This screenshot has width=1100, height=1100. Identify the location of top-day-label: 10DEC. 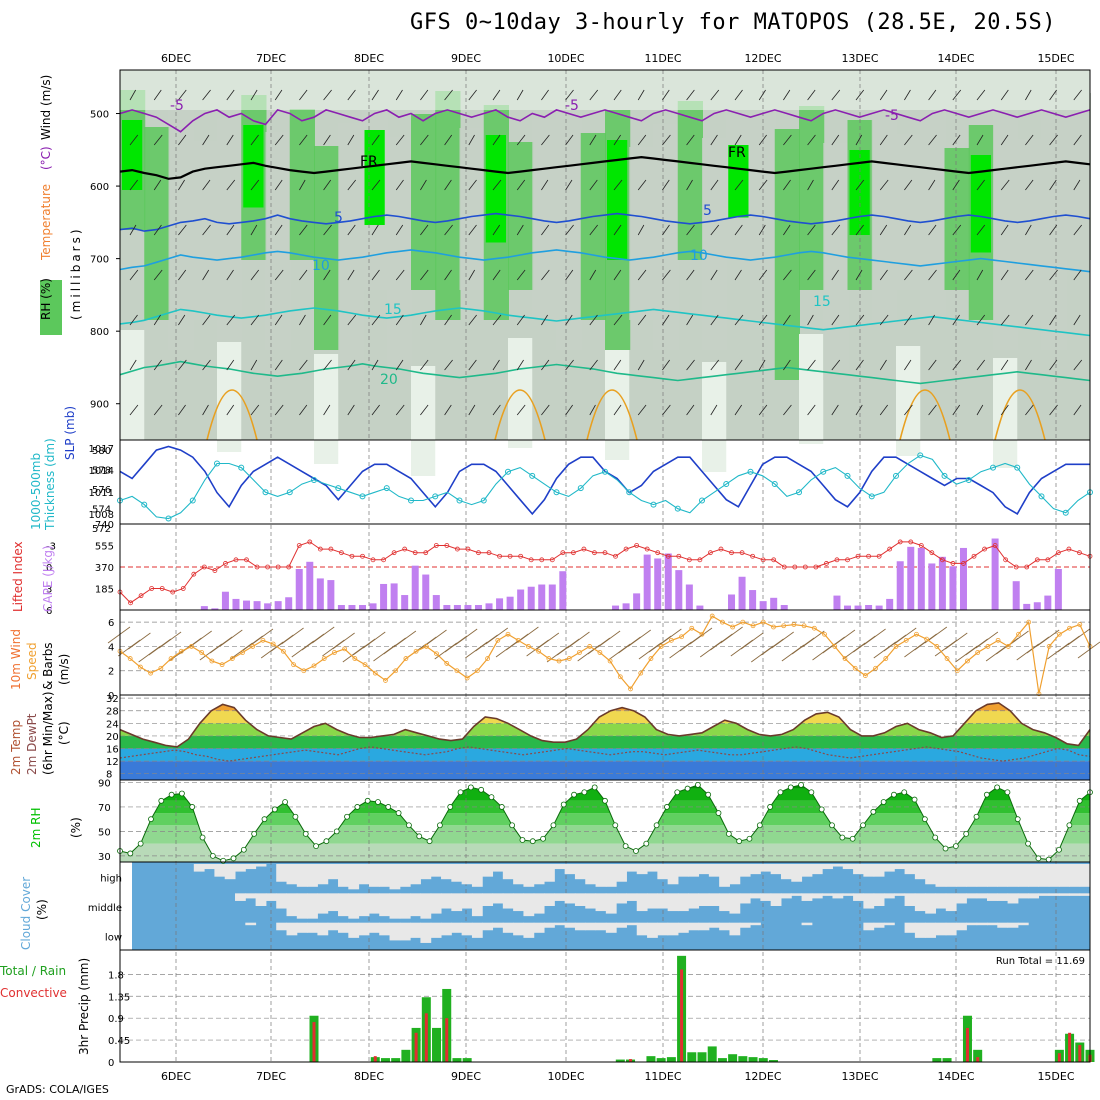
(565, 58).